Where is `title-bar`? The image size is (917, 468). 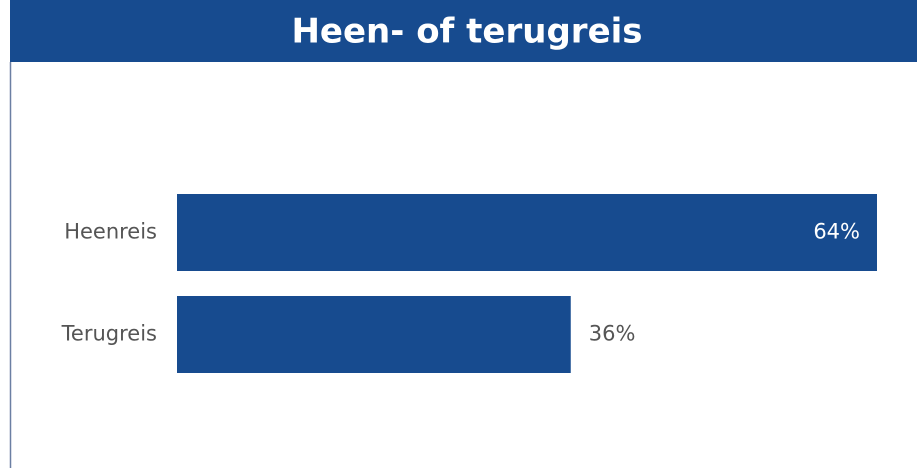
title-bar is located at coordinates (463, 31).